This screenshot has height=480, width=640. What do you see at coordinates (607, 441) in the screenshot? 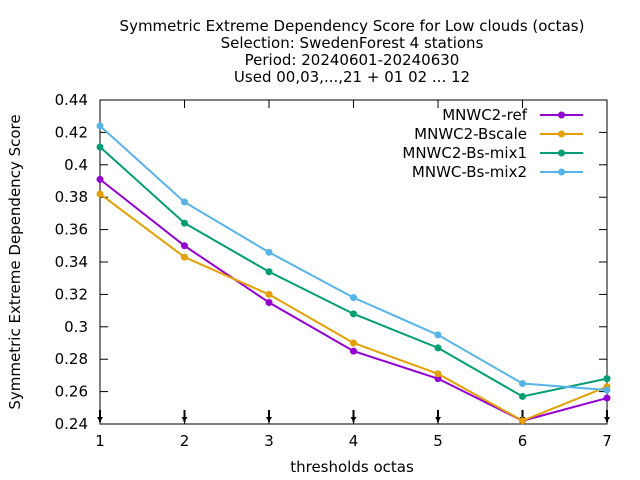
I see `x-tick-label: 7` at bounding box center [607, 441].